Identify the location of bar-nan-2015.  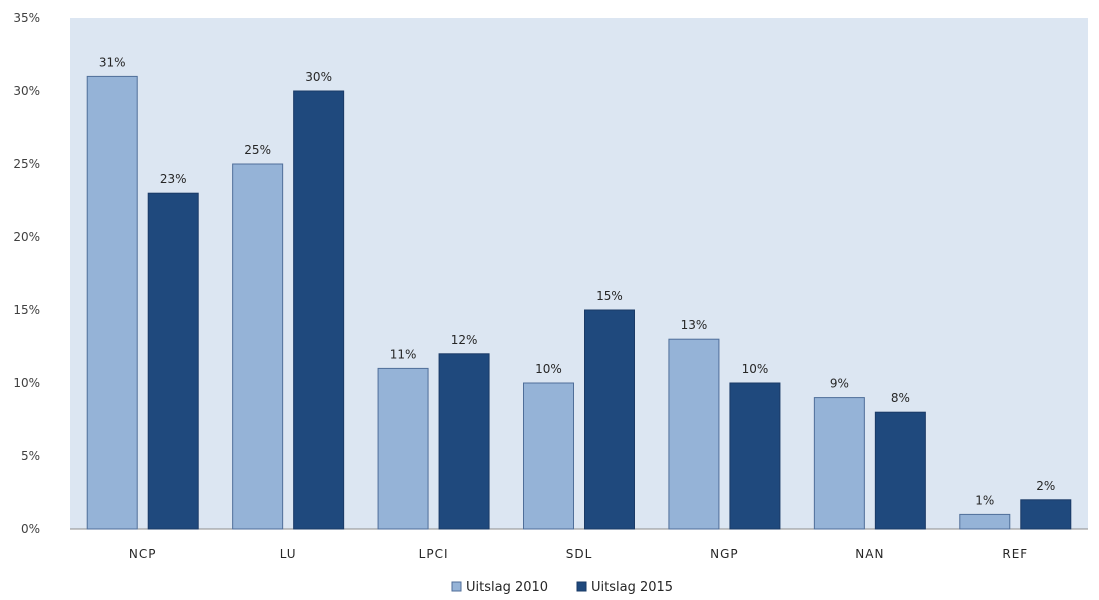
(900, 470).